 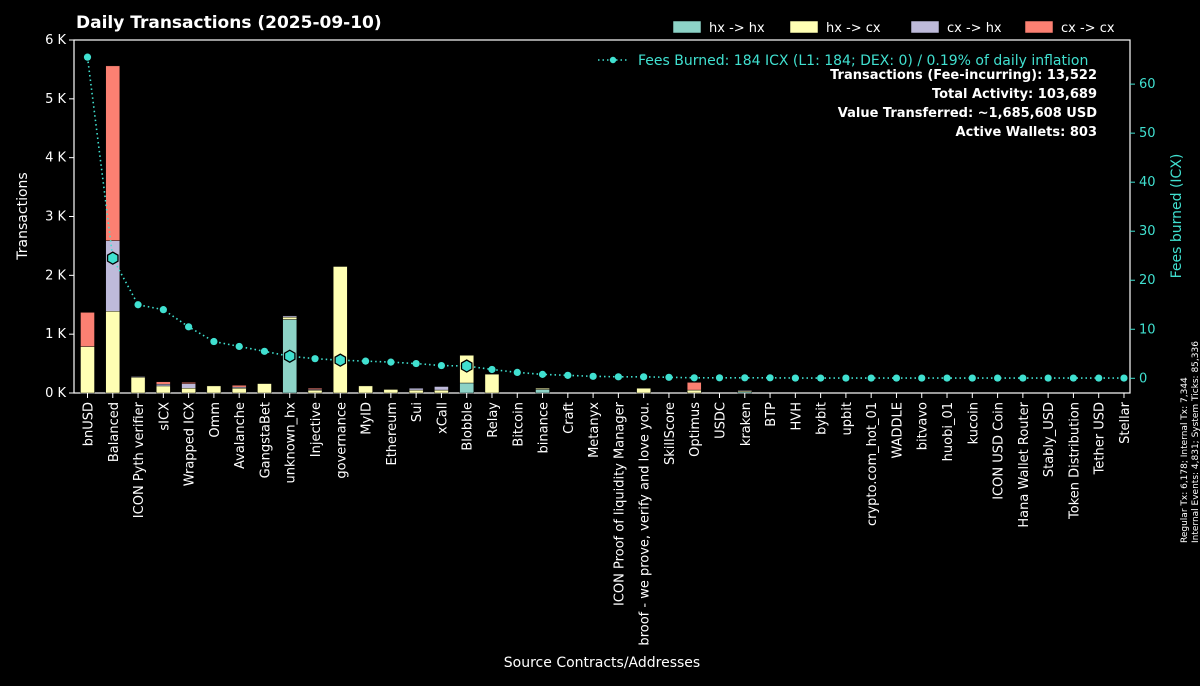 What do you see at coordinates (1088, 28) in the screenshot?
I see `legend-label: cx -> cx` at bounding box center [1088, 28].